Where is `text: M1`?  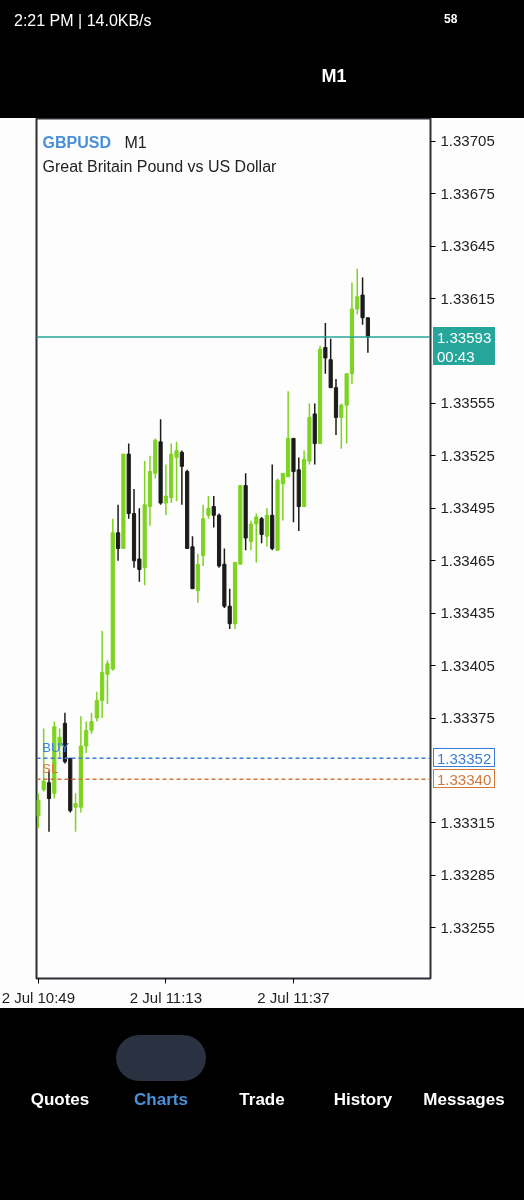 text: M1 is located at coordinates (334, 76).